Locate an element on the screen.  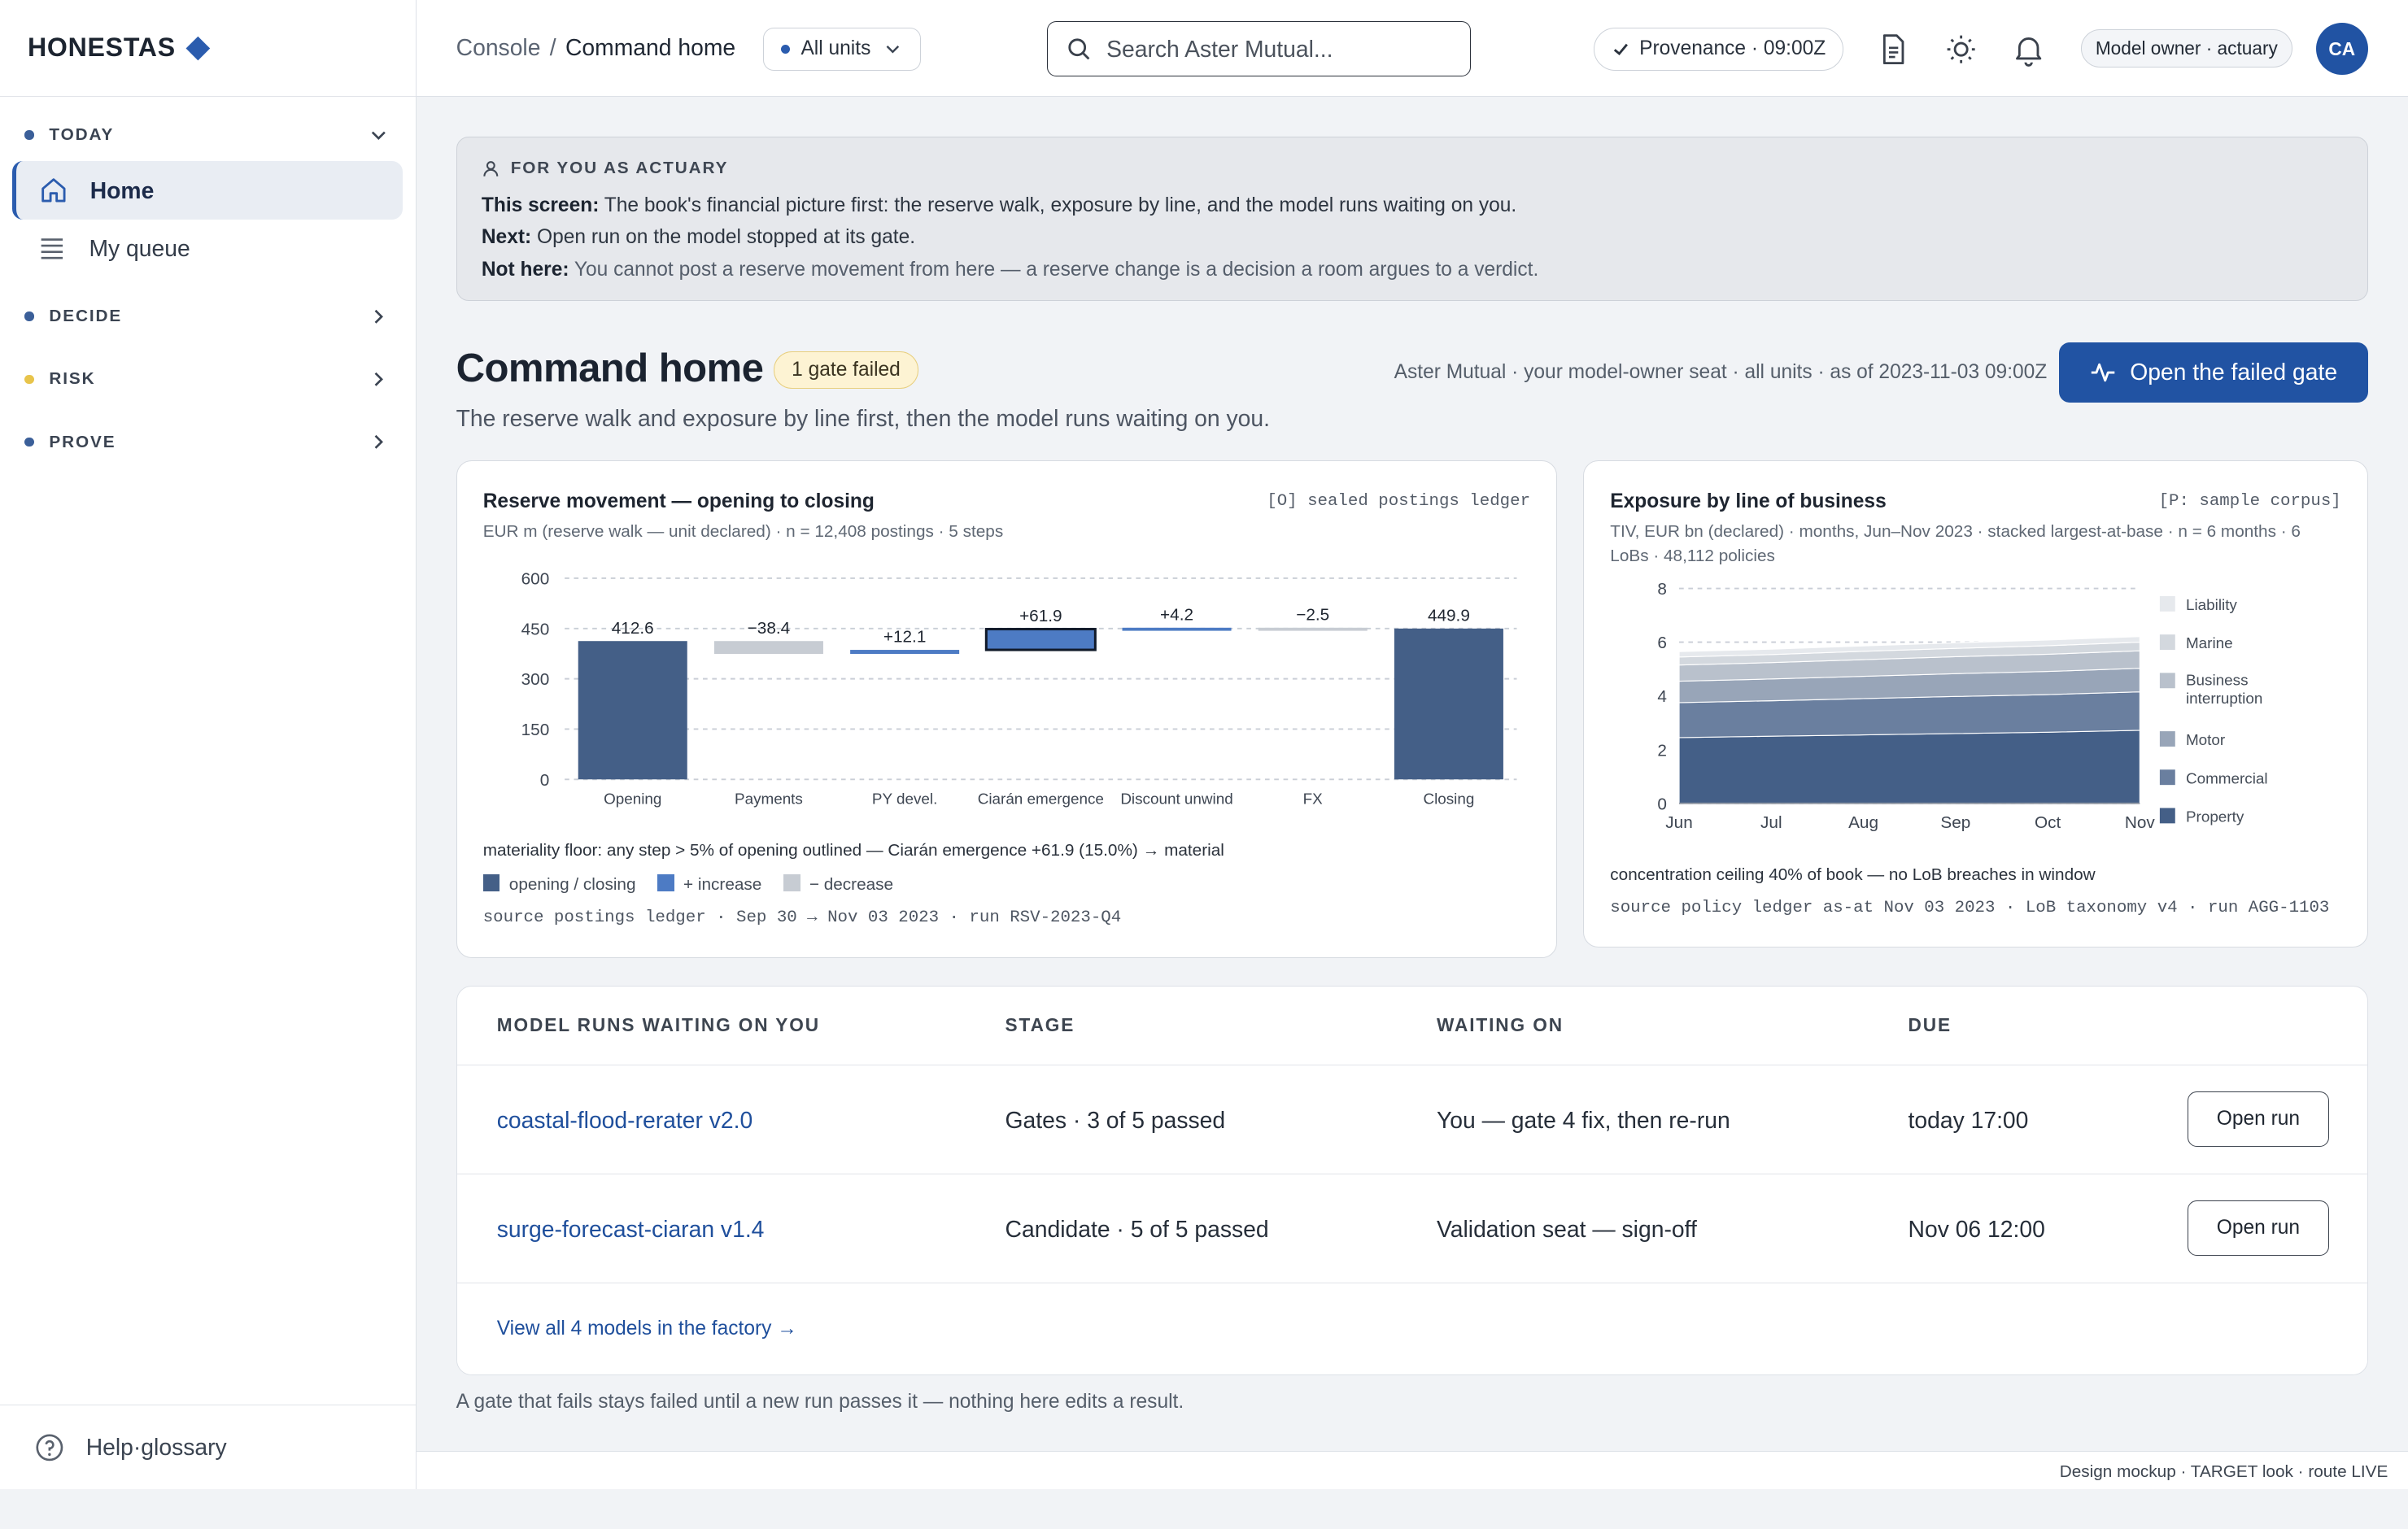
y-tick-label: 2 is located at coordinates (1663, 751).